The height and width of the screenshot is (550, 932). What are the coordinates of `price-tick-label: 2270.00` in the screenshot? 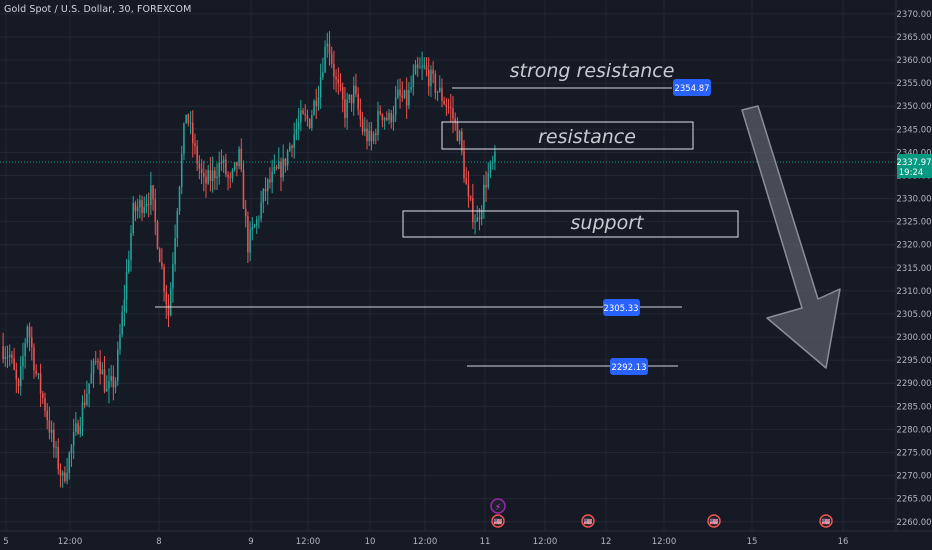 It's located at (913, 477).